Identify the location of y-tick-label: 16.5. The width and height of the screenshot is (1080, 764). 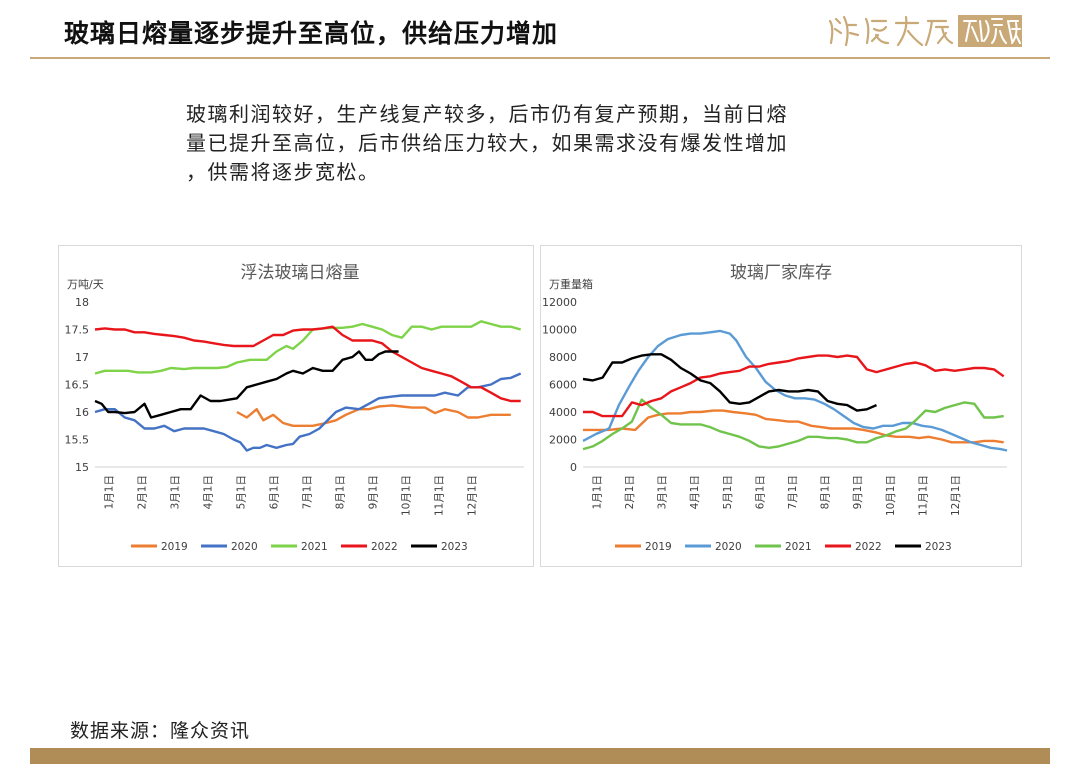
(77, 385).